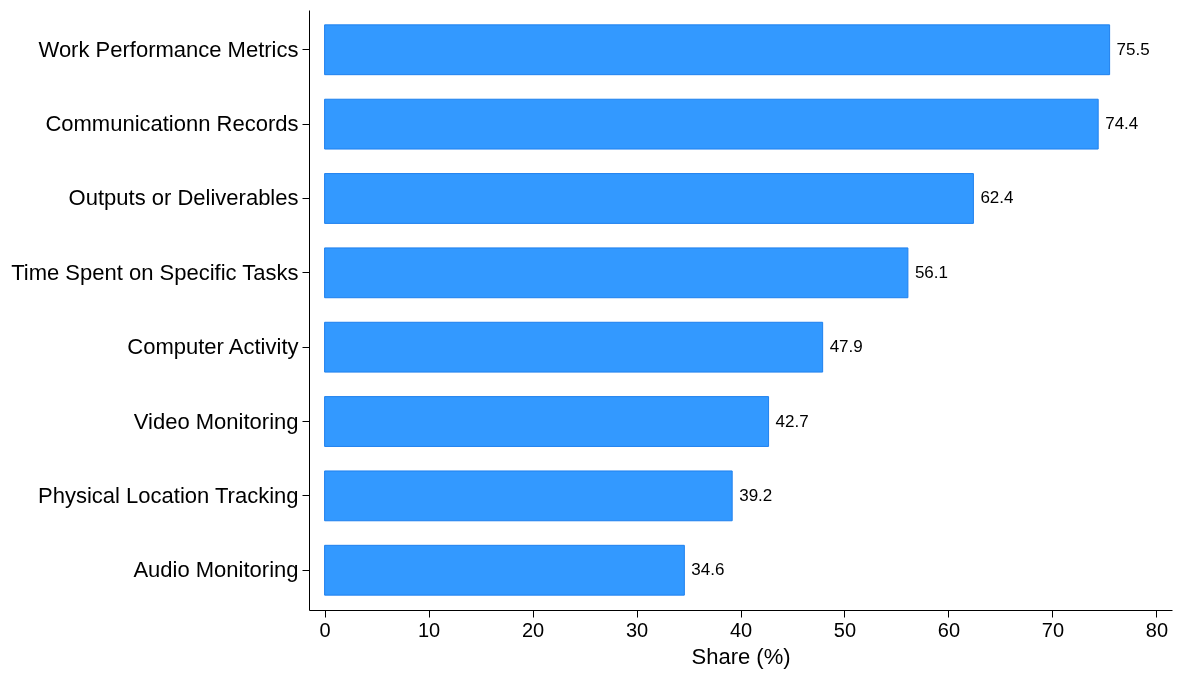  Describe the element at coordinates (931, 272) in the screenshot. I see `data-label: 56.1` at that location.